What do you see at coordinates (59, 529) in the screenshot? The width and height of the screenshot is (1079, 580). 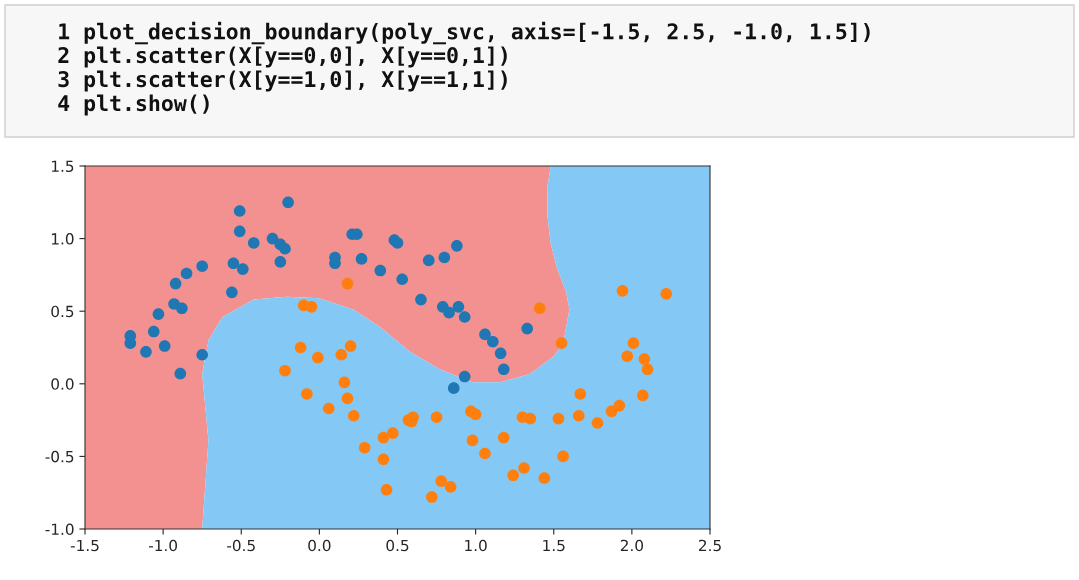 I see `y-tick-label: -1.0` at bounding box center [59, 529].